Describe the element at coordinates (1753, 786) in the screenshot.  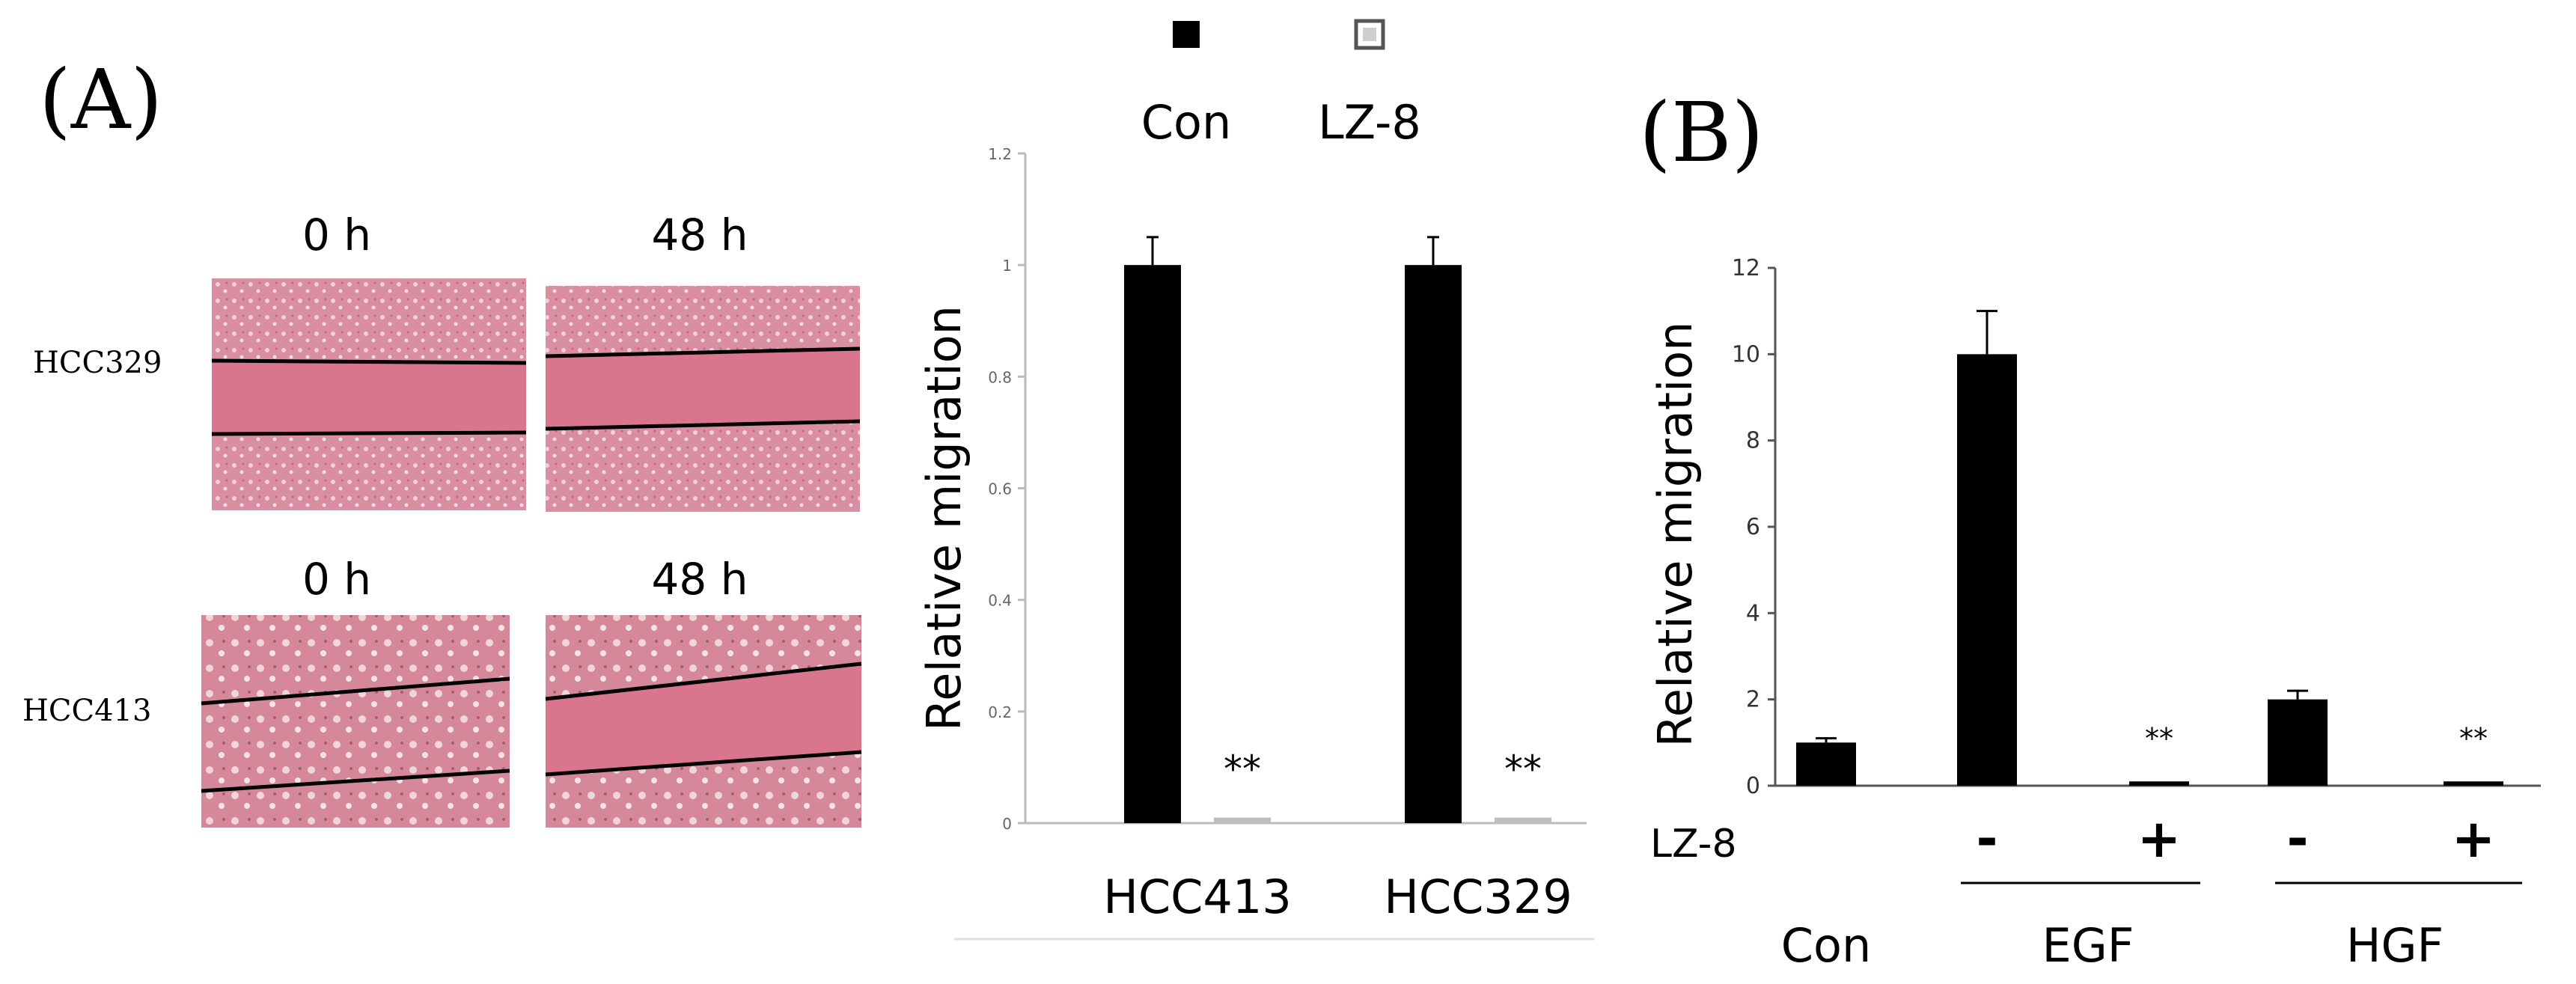
I see `chart-b-ytick-label: 0` at that location.